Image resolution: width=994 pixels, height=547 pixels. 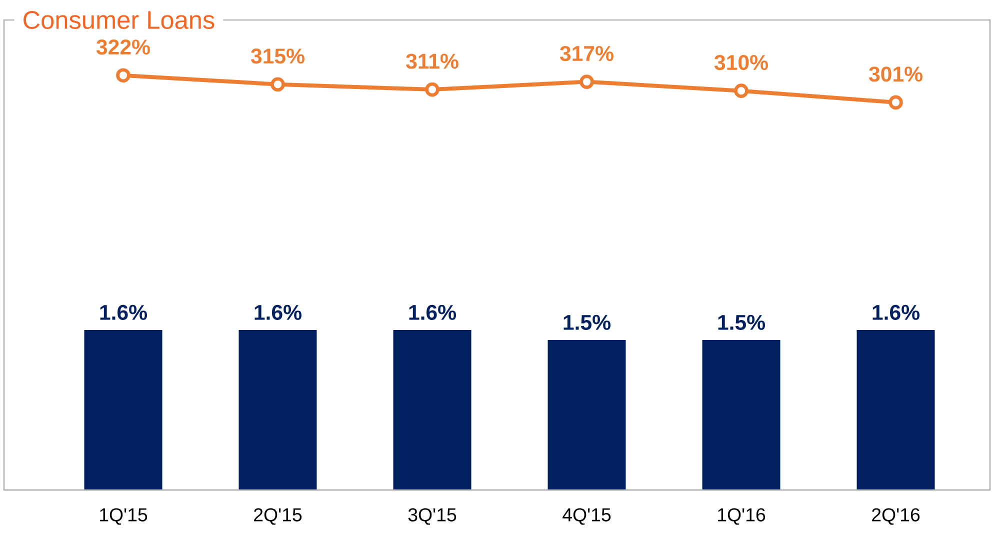 I want to click on x-tick-label: 1Q'16, so click(x=742, y=516).